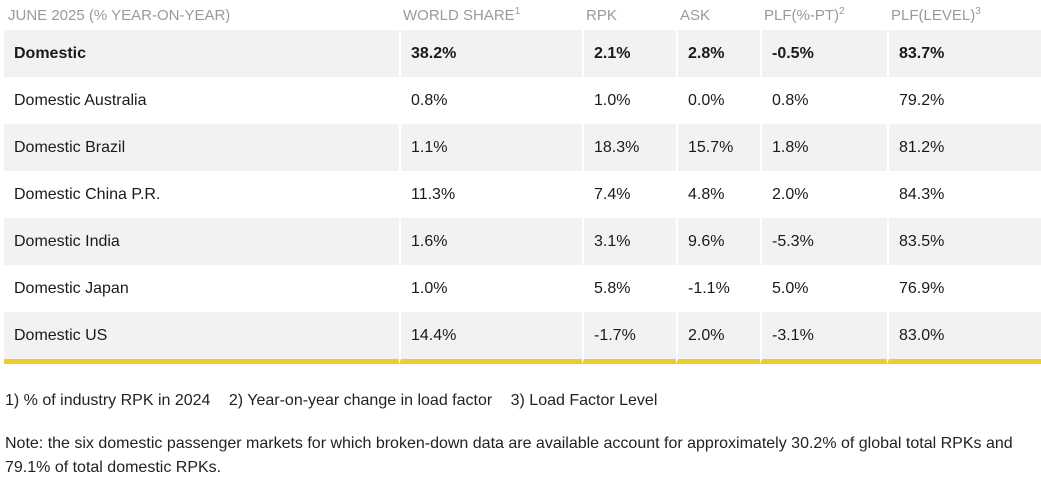  Describe the element at coordinates (804, 15) in the screenshot. I see `header-plf-pt: PLF(%-PT)2` at that location.